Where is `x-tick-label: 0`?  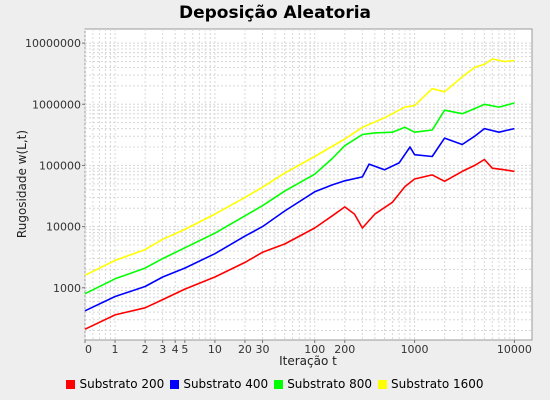 x-tick-label: 0 is located at coordinates (88, 349).